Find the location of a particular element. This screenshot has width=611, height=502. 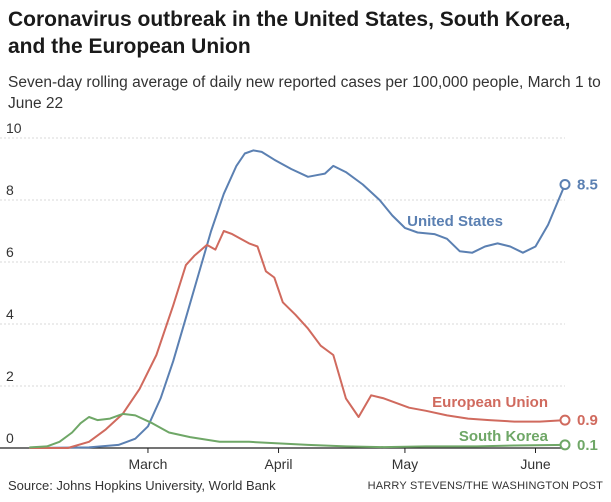

end-value-label-united-states: 8.5 is located at coordinates (587, 185).